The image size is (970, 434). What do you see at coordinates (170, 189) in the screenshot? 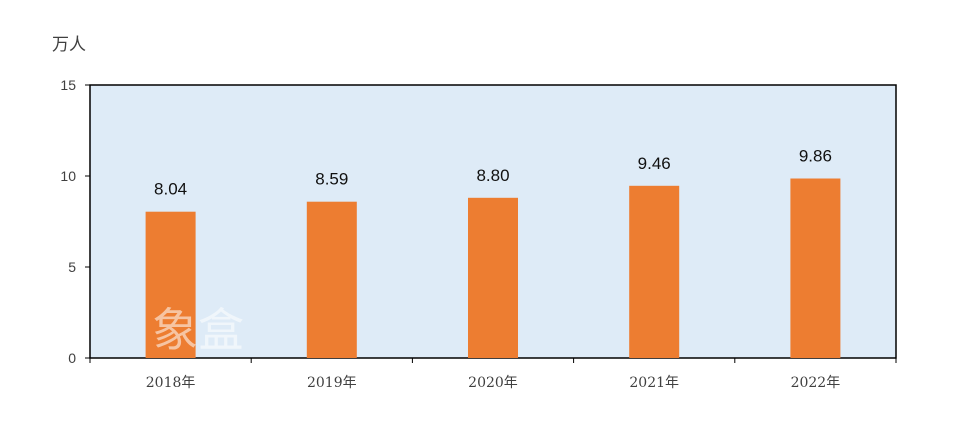
I see `data-label-2018年: 8.04` at bounding box center [170, 189].